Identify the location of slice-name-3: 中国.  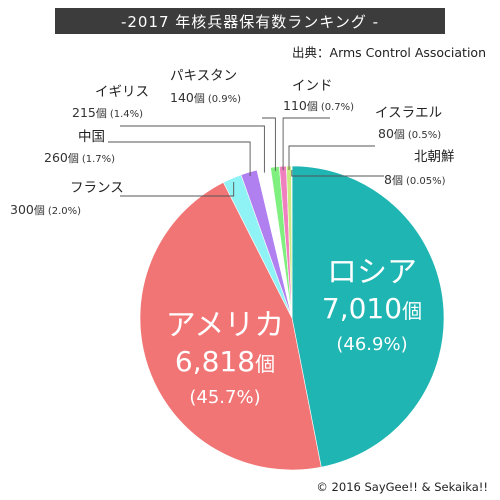
(91, 137).